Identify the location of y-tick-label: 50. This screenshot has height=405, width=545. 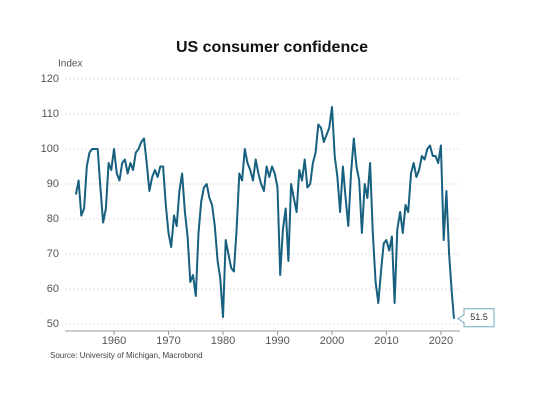
(53, 324).